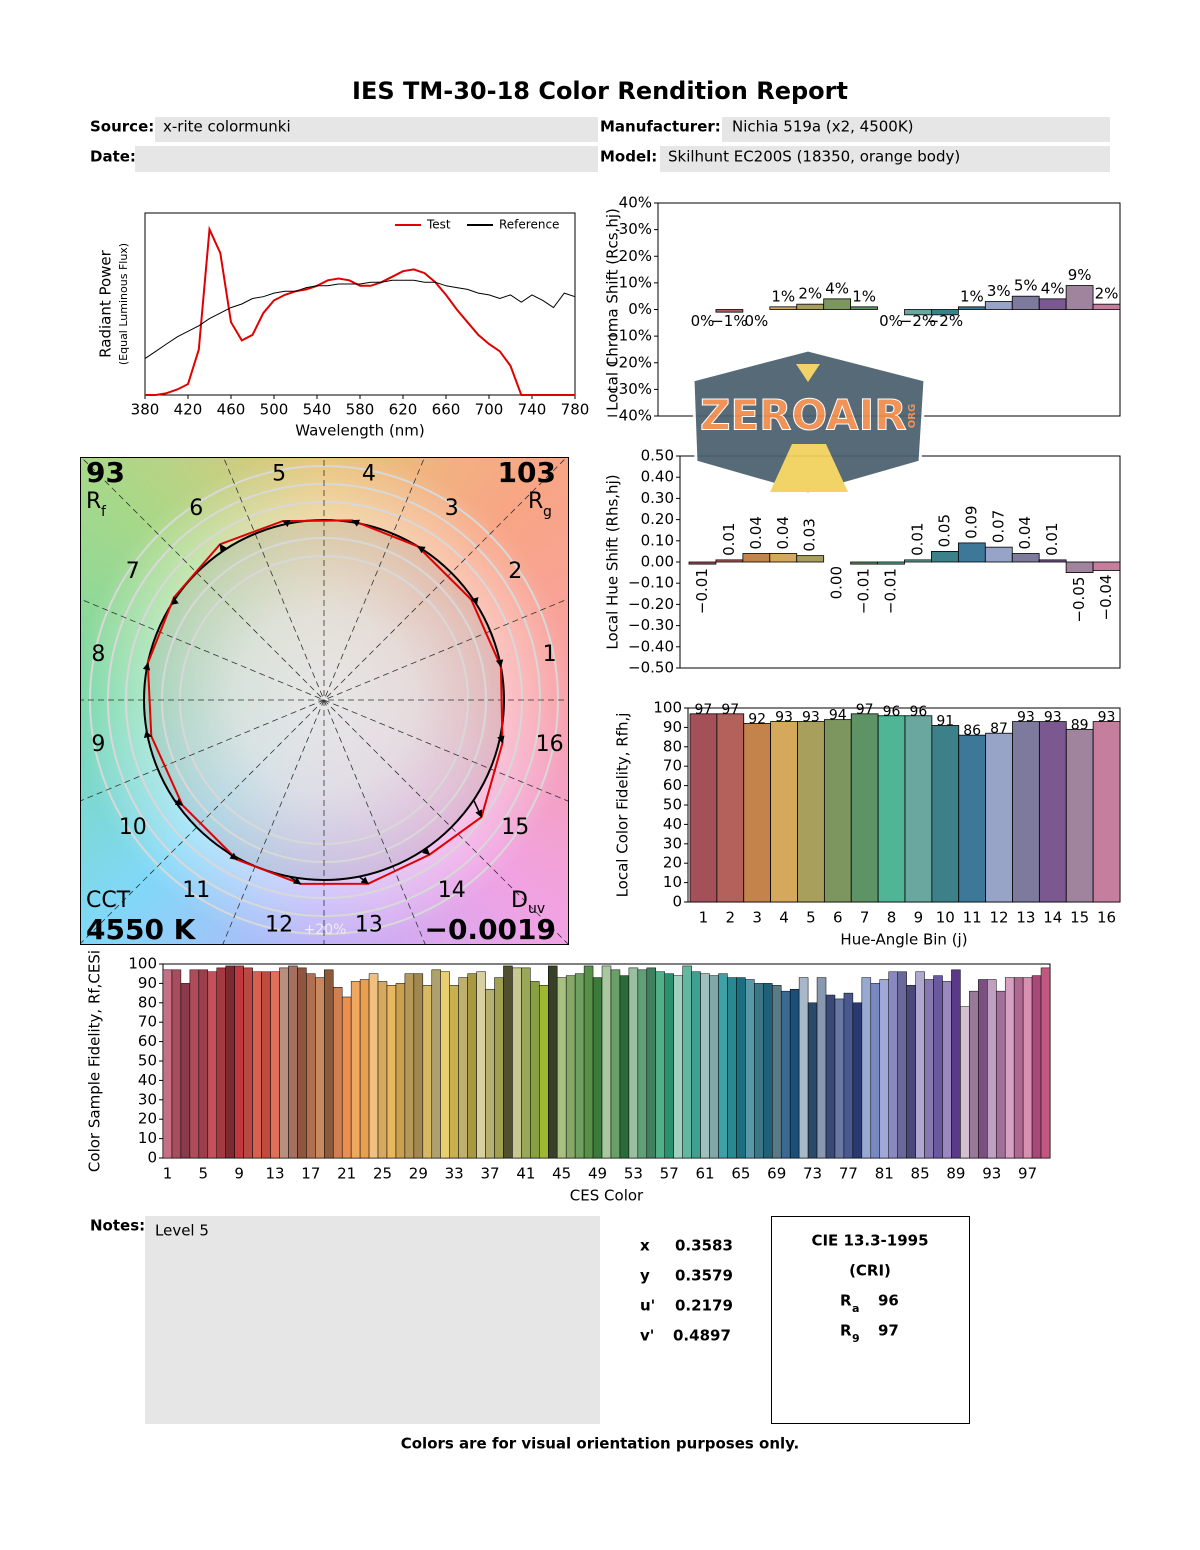  What do you see at coordinates (999, 918) in the screenshot?
I see `x-tick-label: 12` at bounding box center [999, 918].